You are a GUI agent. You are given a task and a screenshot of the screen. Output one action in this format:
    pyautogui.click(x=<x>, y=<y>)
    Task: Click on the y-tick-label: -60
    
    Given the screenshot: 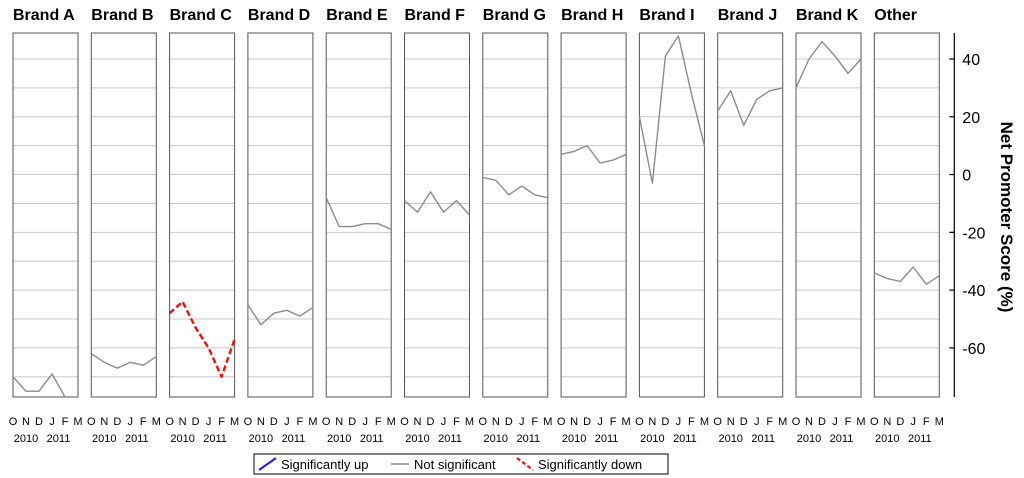 What is the action you would take?
    pyautogui.click(x=973, y=349)
    